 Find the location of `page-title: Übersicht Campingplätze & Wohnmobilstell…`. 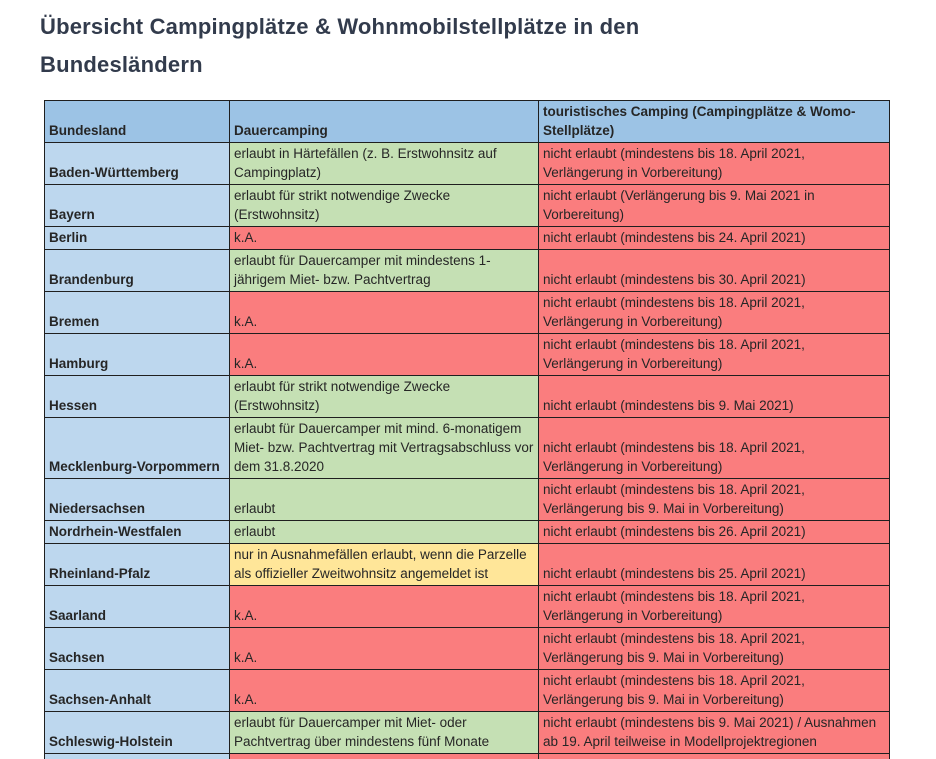

page-title: Übersicht Campingplätze & Wohnmobilstell… is located at coordinates (340, 45).